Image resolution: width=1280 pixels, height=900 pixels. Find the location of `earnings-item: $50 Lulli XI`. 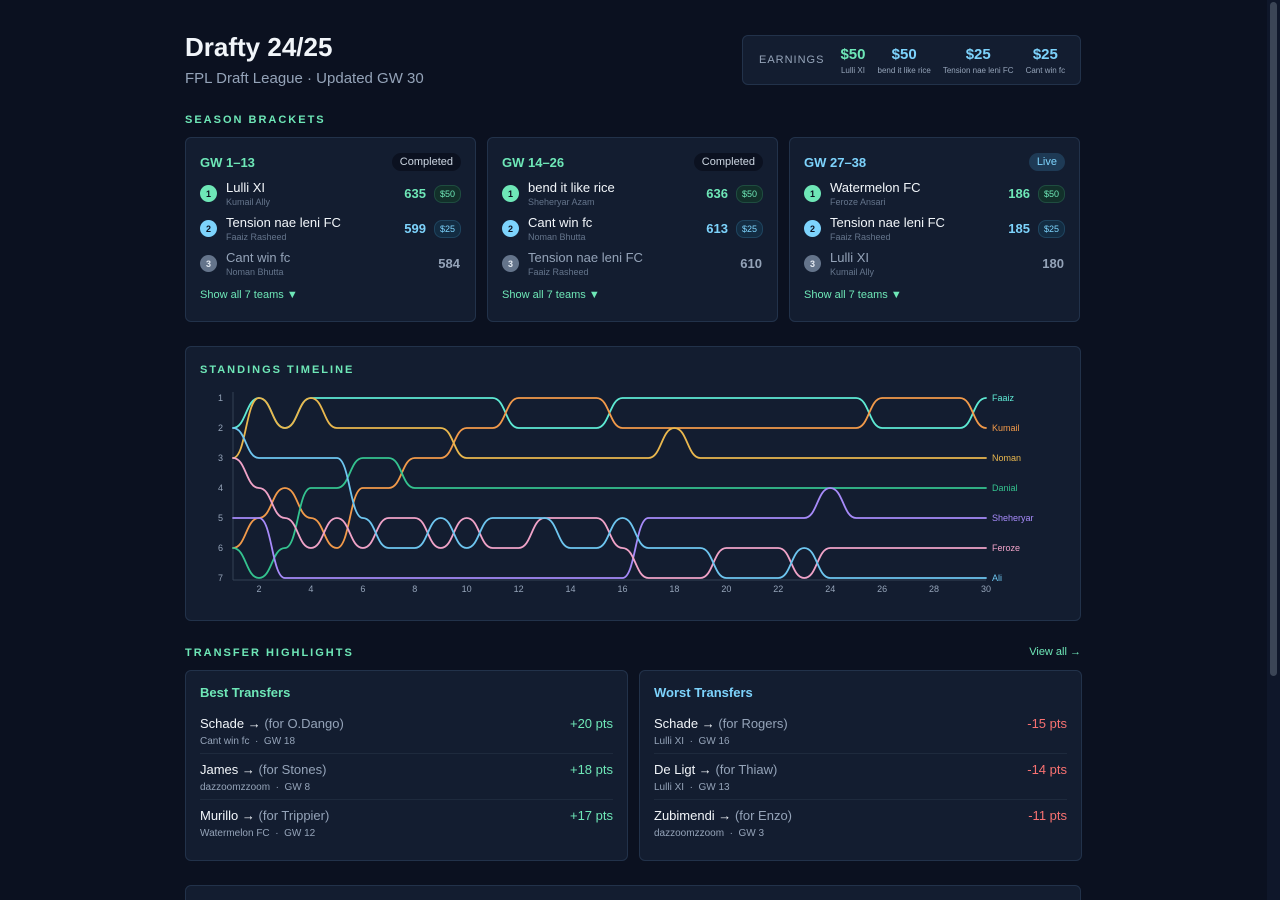

earnings-item: $50 Lulli XI is located at coordinates (852, 60).